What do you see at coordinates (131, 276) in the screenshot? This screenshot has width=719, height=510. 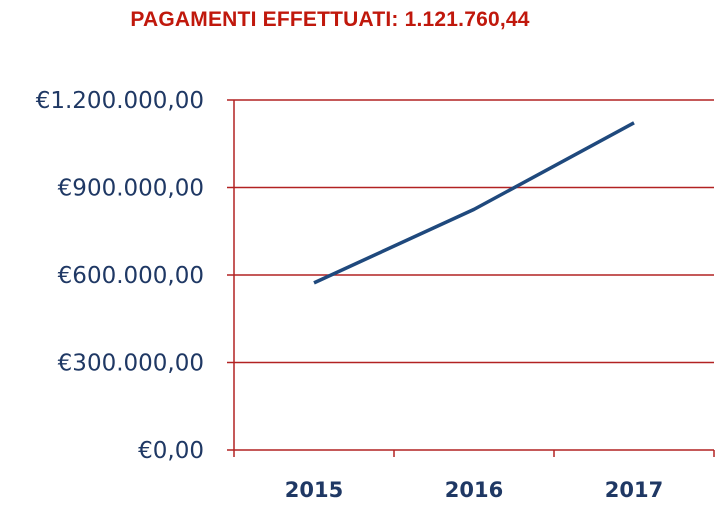 I see `y-tick-label: €600.000,00` at bounding box center [131, 276].